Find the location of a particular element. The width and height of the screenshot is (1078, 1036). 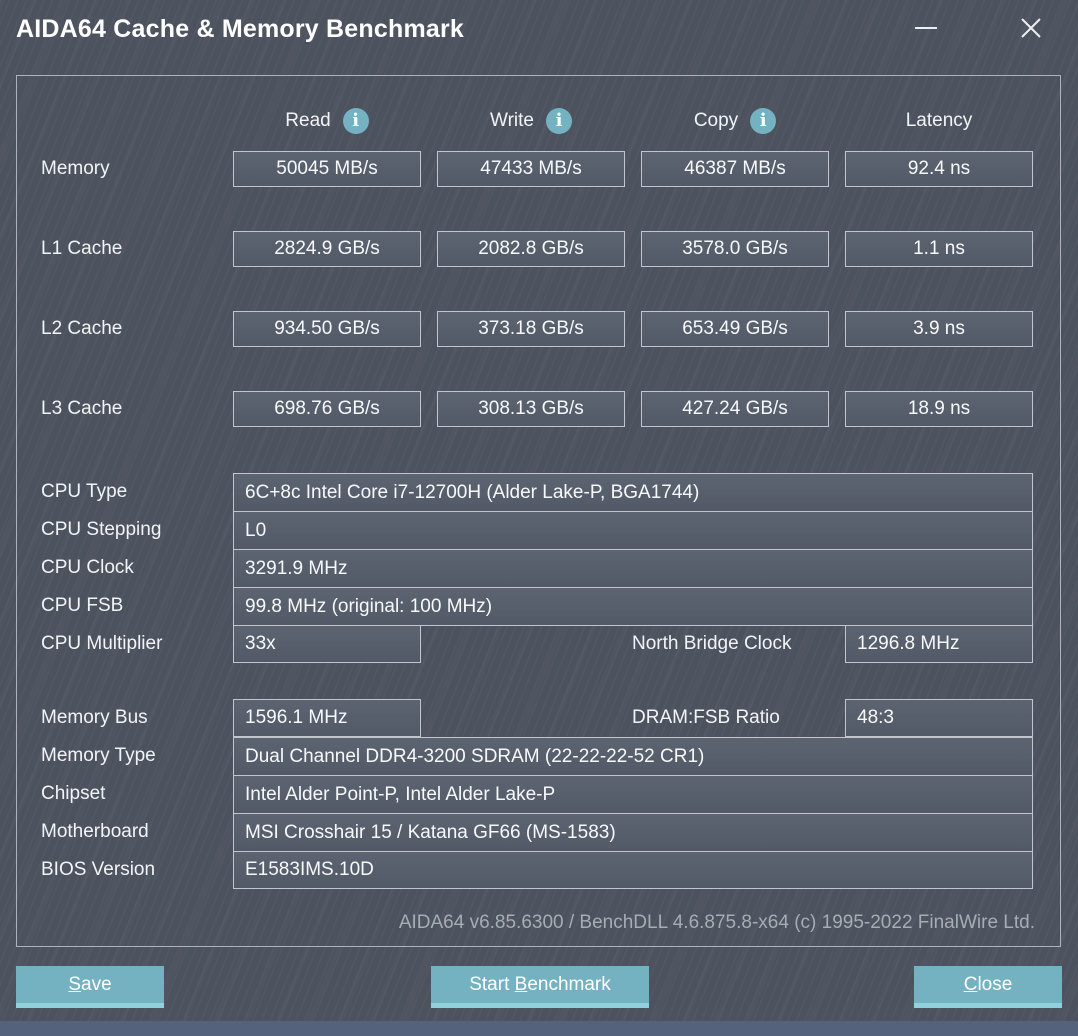

cpu-fsb-label: CPU FSB is located at coordinates (82, 605).